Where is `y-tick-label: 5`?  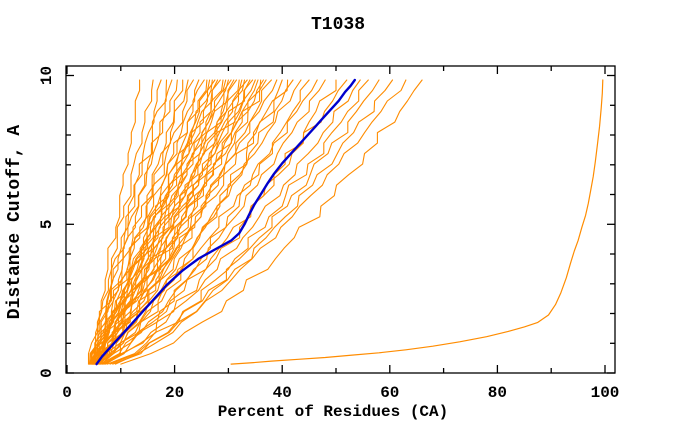 y-tick-label: 5 is located at coordinates (47, 224).